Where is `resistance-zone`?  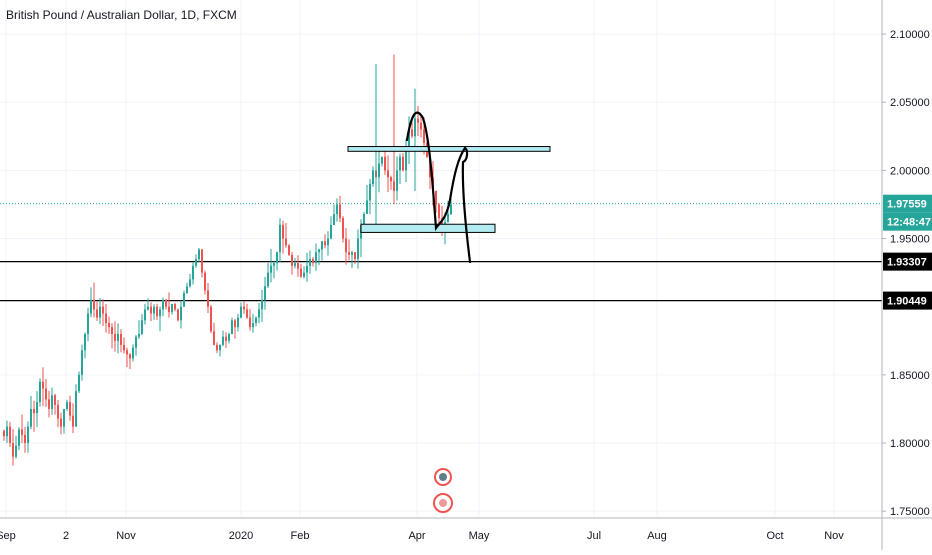 resistance-zone is located at coordinates (449, 149).